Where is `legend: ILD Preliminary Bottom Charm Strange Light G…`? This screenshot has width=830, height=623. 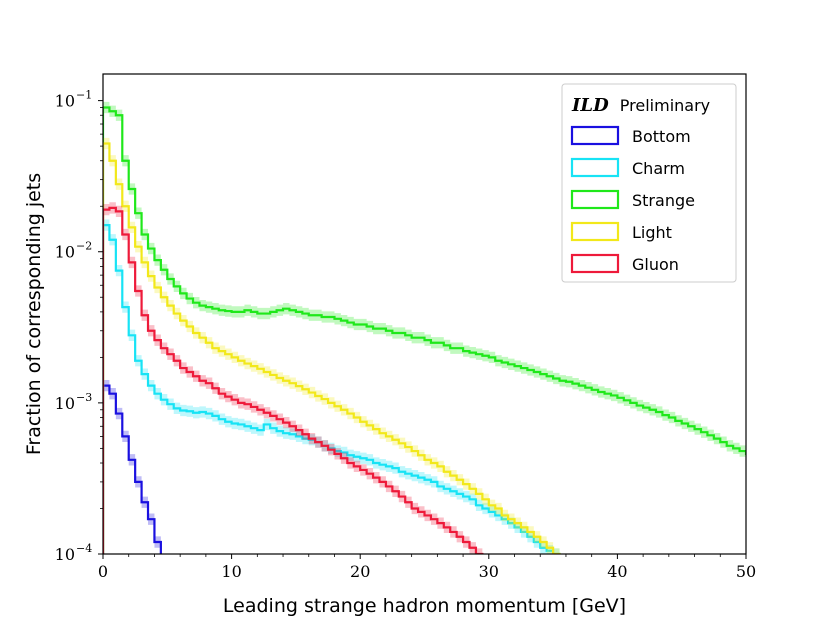 legend: ILD Preliminary Bottom Charm Strange Light G… is located at coordinates (649, 183).